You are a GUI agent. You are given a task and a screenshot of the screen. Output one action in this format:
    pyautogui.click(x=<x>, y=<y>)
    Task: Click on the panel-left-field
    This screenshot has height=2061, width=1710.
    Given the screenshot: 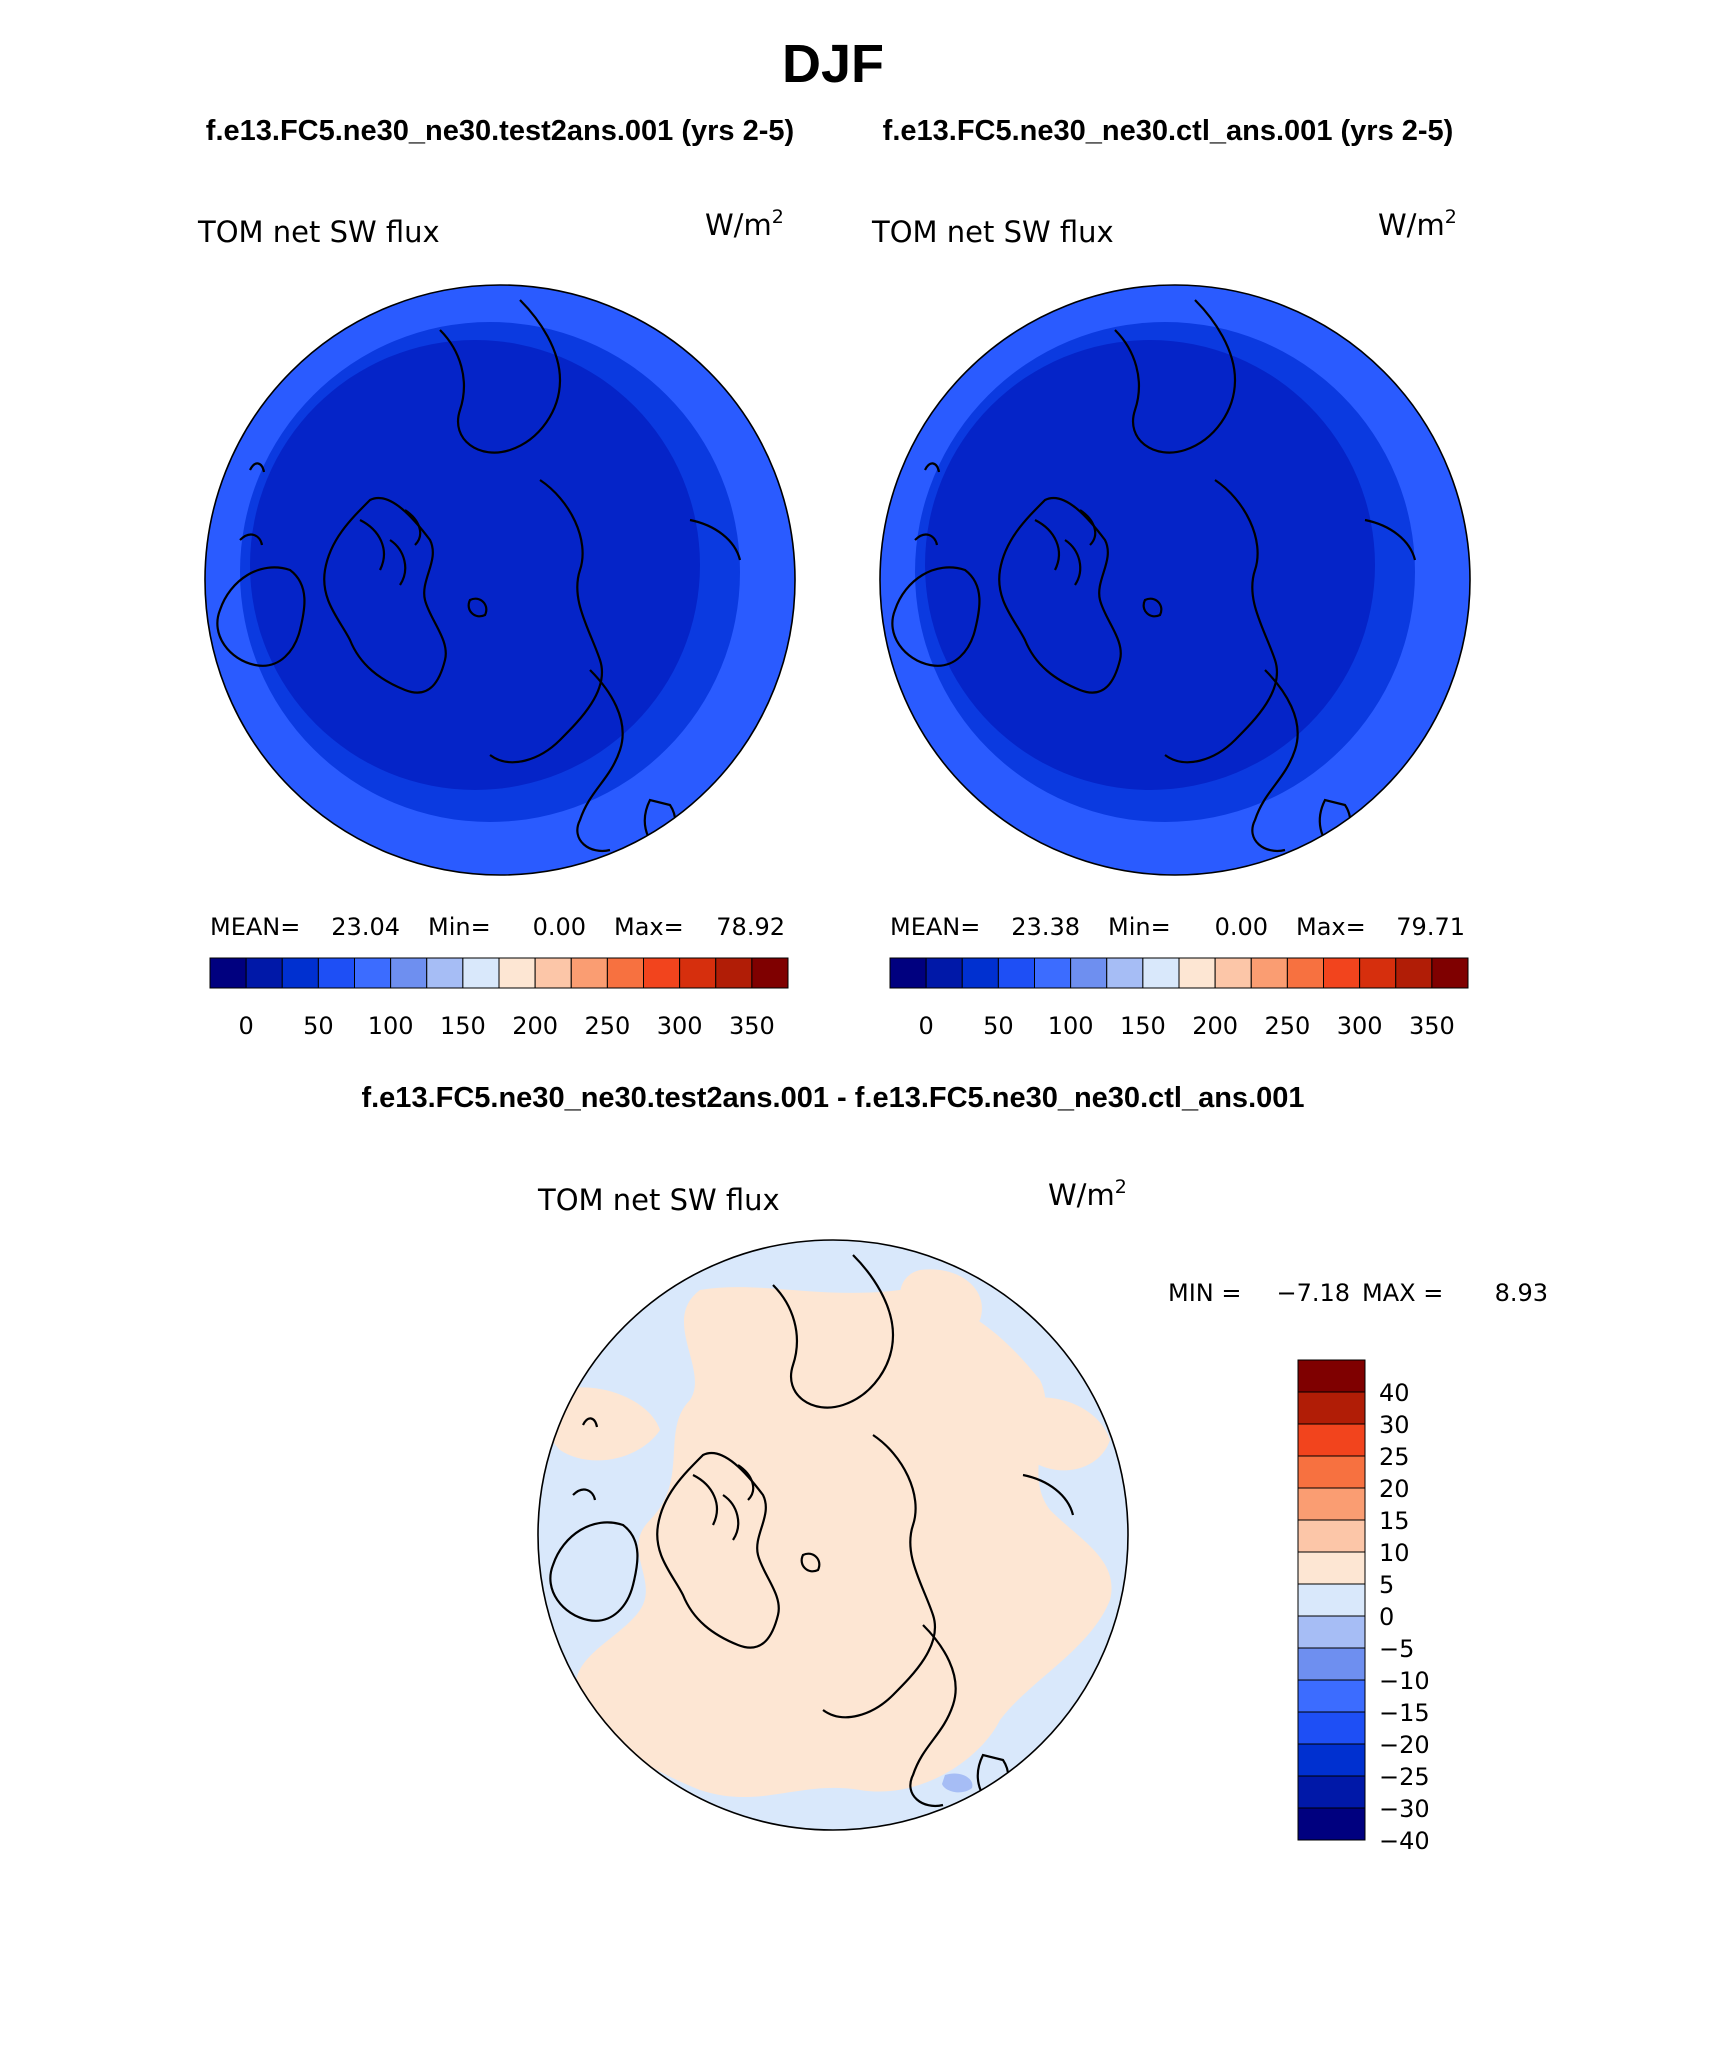 What is the action you would take?
    pyautogui.click(x=500, y=580)
    